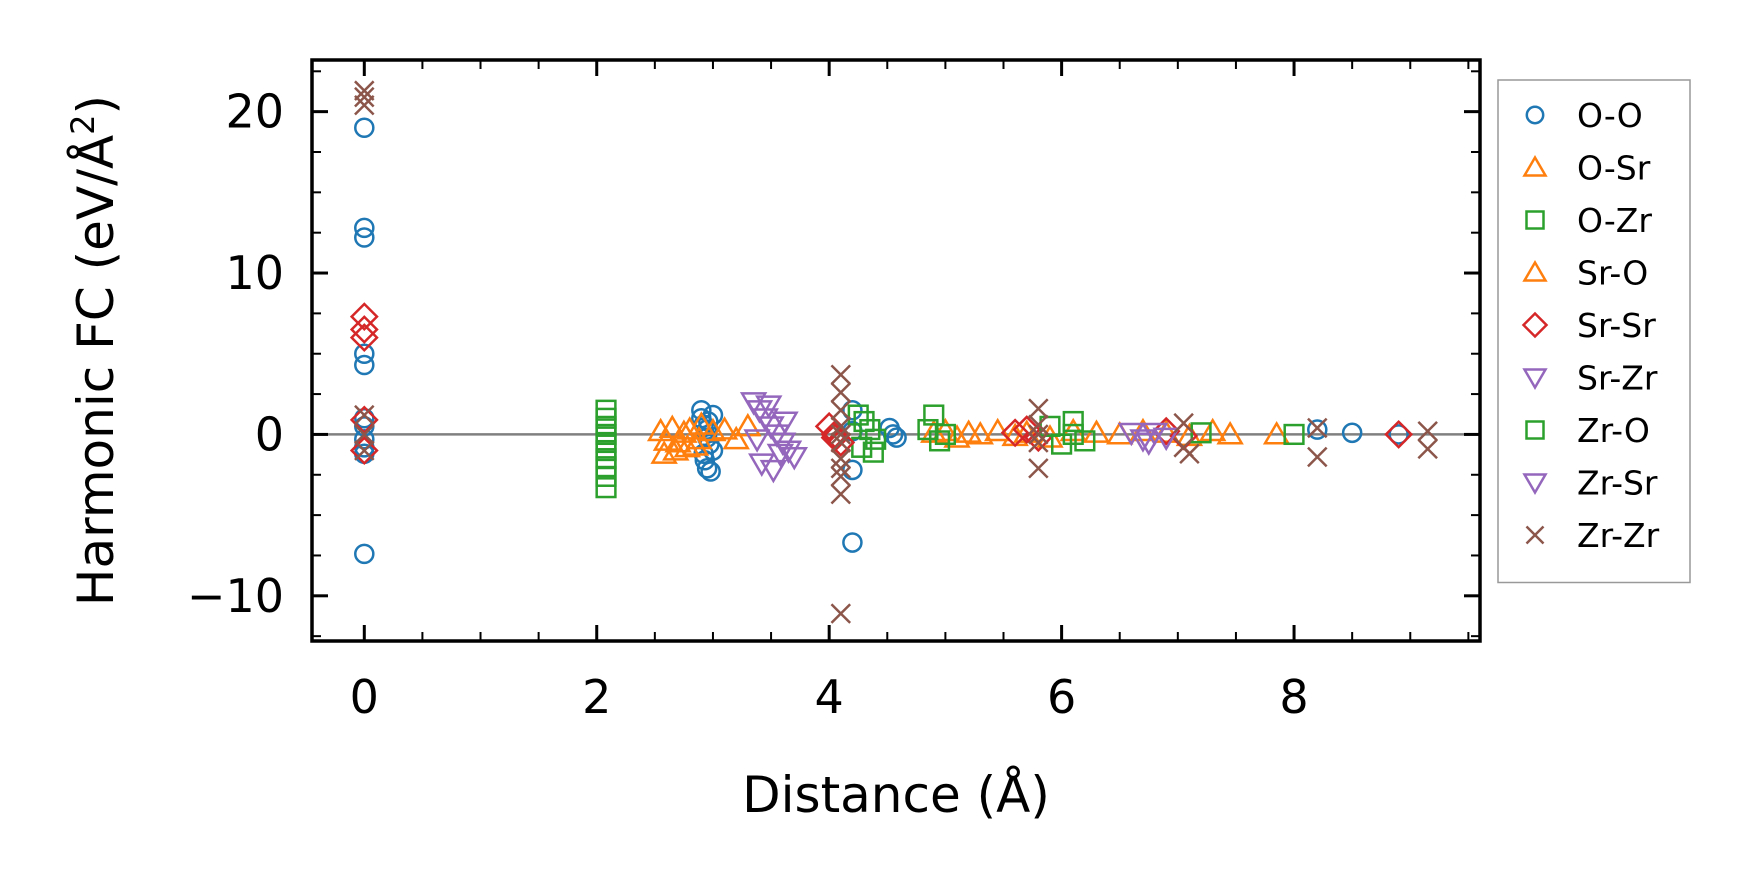 The image size is (1750, 883). What do you see at coordinates (1293, 697) in the screenshot?
I see `x-tick-label: 8` at bounding box center [1293, 697].